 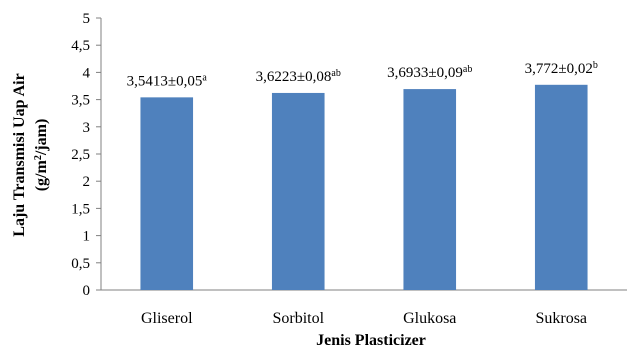 I want to click on bar-sukrosa, so click(x=561, y=187).